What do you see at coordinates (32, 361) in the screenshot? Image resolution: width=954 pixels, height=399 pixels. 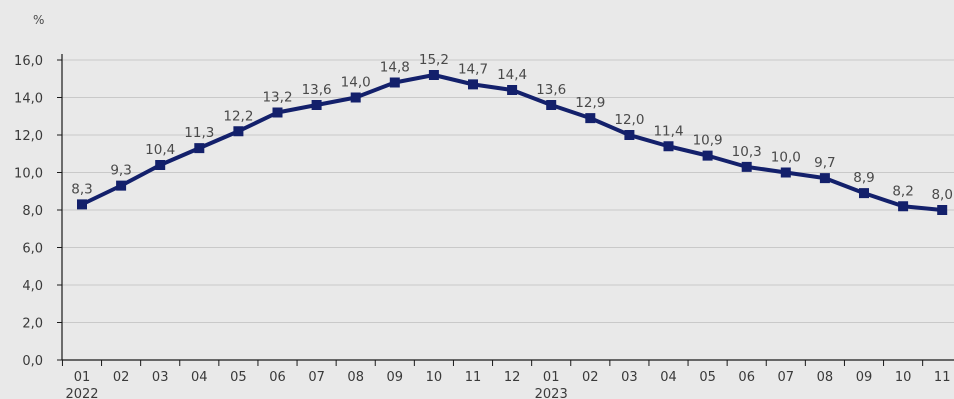 I see `y-tick-label: 0,0` at bounding box center [32, 361].